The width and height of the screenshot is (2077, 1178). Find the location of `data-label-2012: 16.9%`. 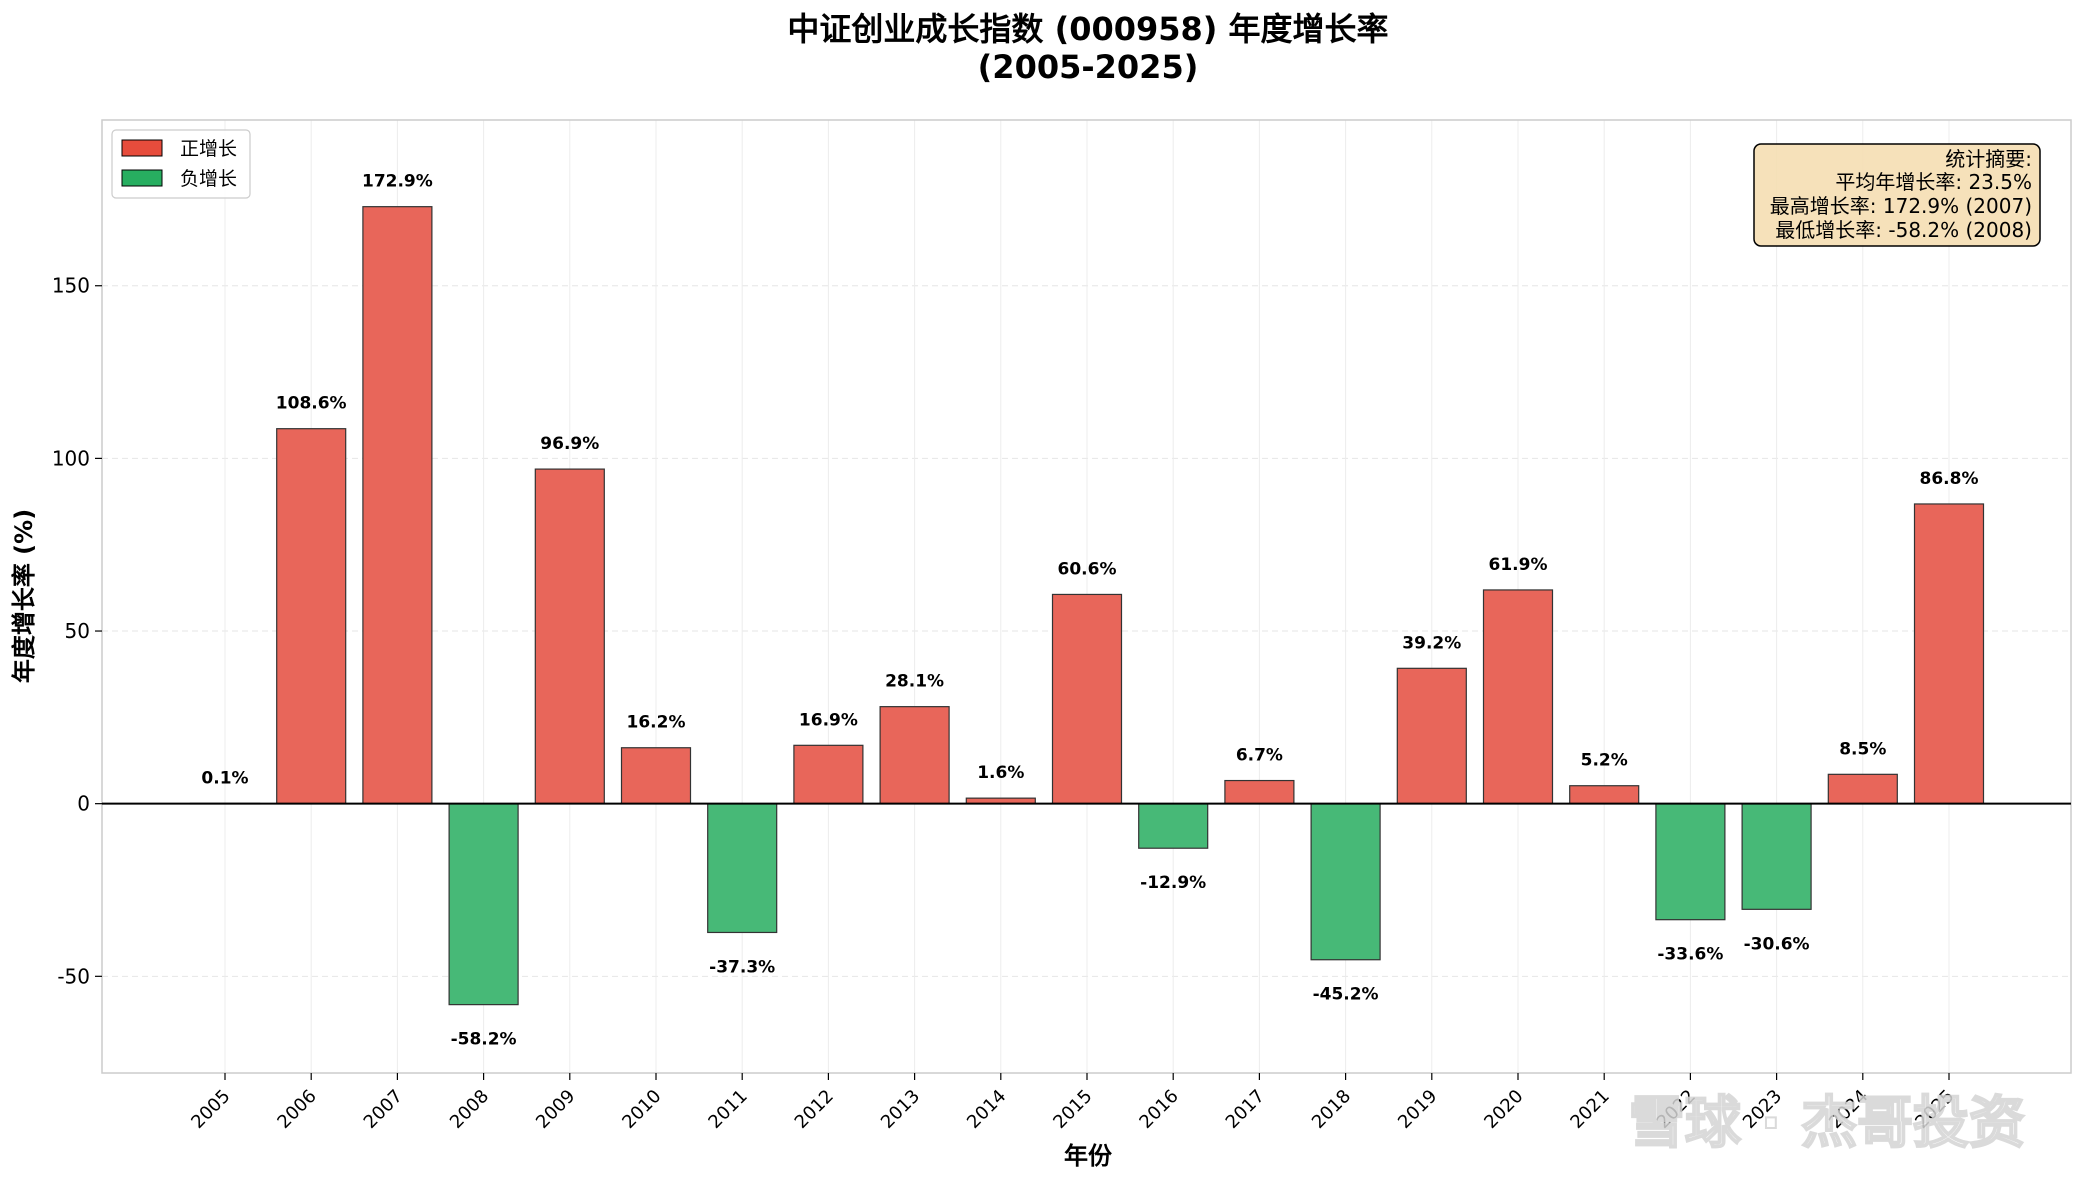

data-label-2012: 16.9% is located at coordinates (828, 720).